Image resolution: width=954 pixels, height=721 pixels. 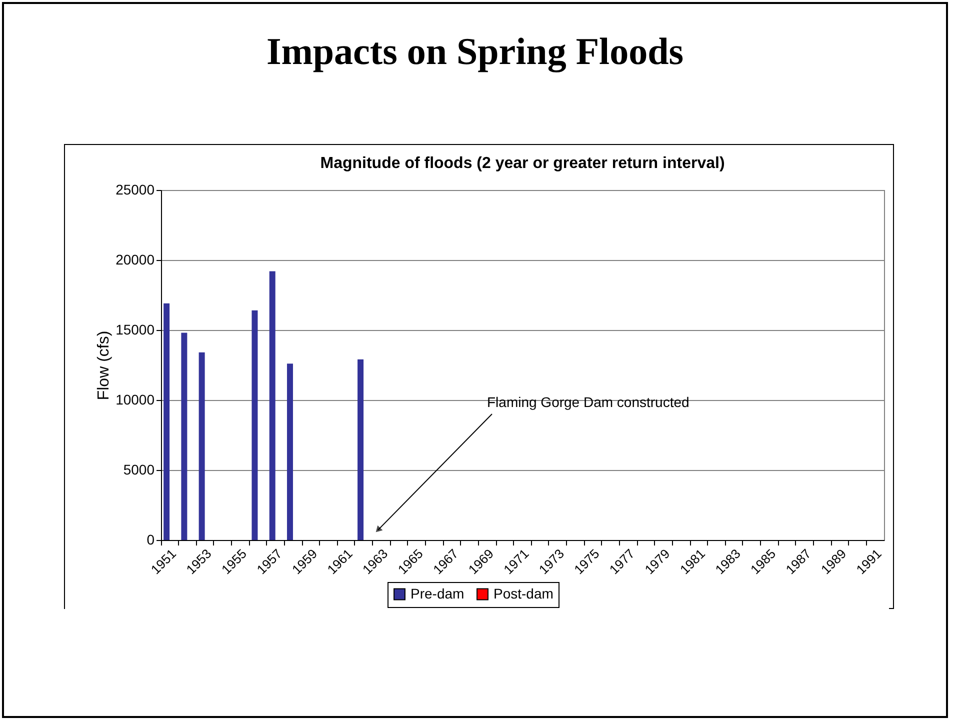 I want to click on y-tick-label: 15000, so click(x=135, y=330).